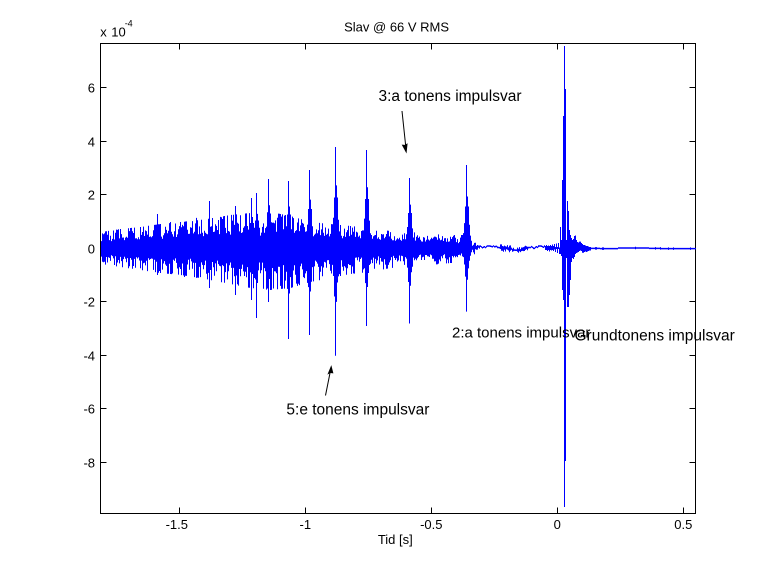 The height and width of the screenshot is (577, 769). I want to click on svg-text: 10, so click(118, 32).